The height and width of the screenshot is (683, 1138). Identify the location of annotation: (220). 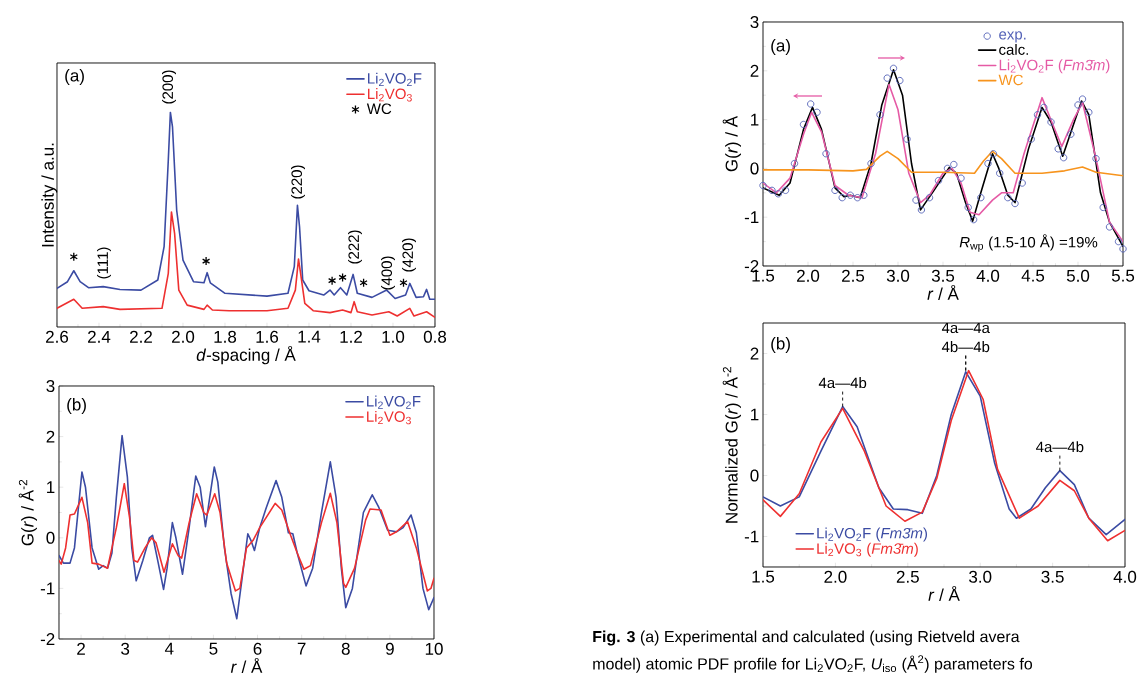
(298, 182).